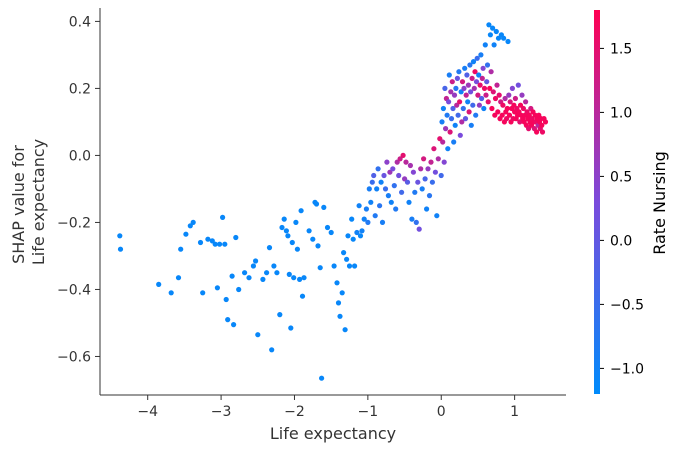 The width and height of the screenshot is (680, 453). What do you see at coordinates (441, 412) in the screenshot?
I see `x-tick-label: 0` at bounding box center [441, 412].